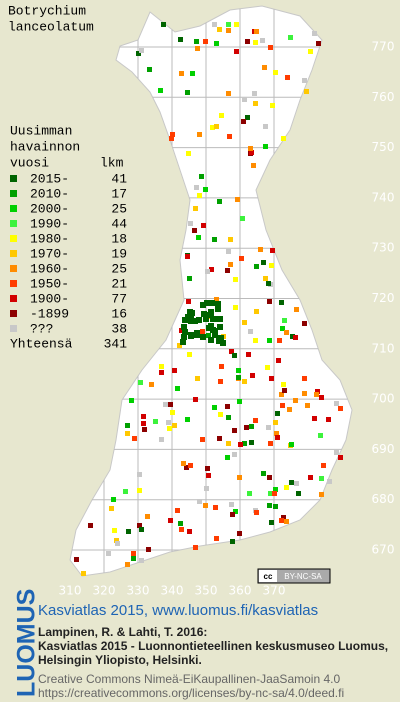 This screenshot has width=400, height=702. I want to click on title-genus: Botrychium, so click(47, 10).